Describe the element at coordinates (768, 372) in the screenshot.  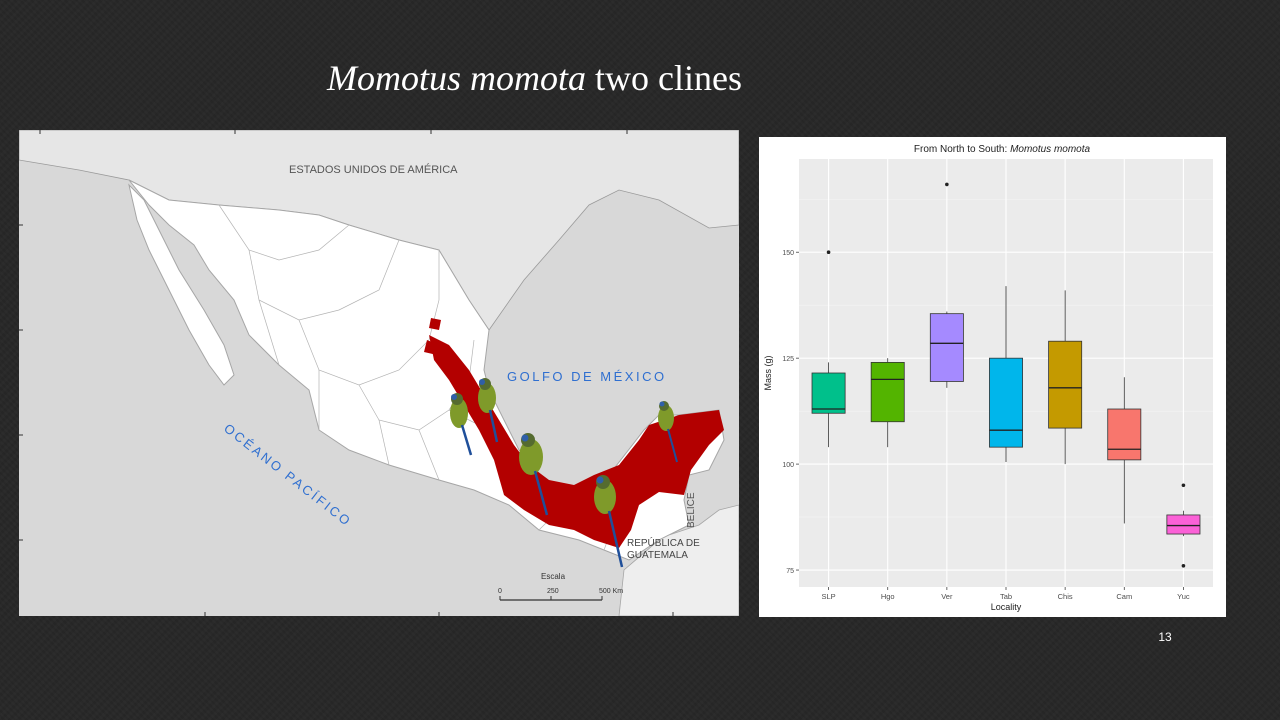
I see `y-axis-label: Mass (g)` at that location.